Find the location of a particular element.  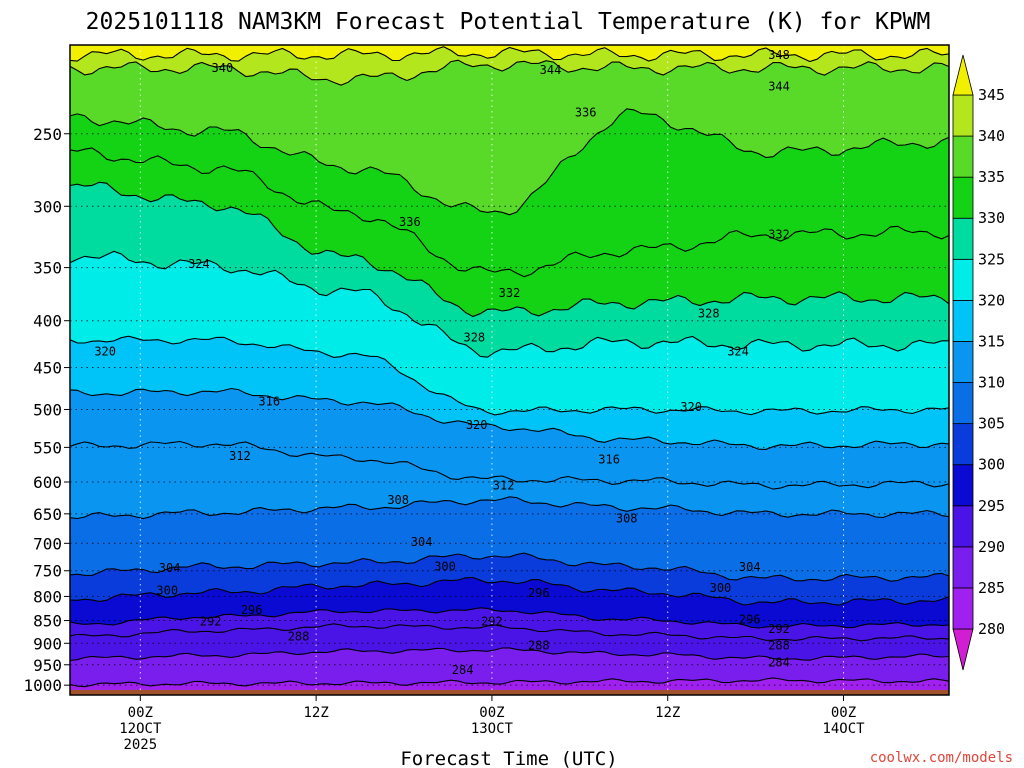

y-tick-label: 850 is located at coordinates (47, 621).